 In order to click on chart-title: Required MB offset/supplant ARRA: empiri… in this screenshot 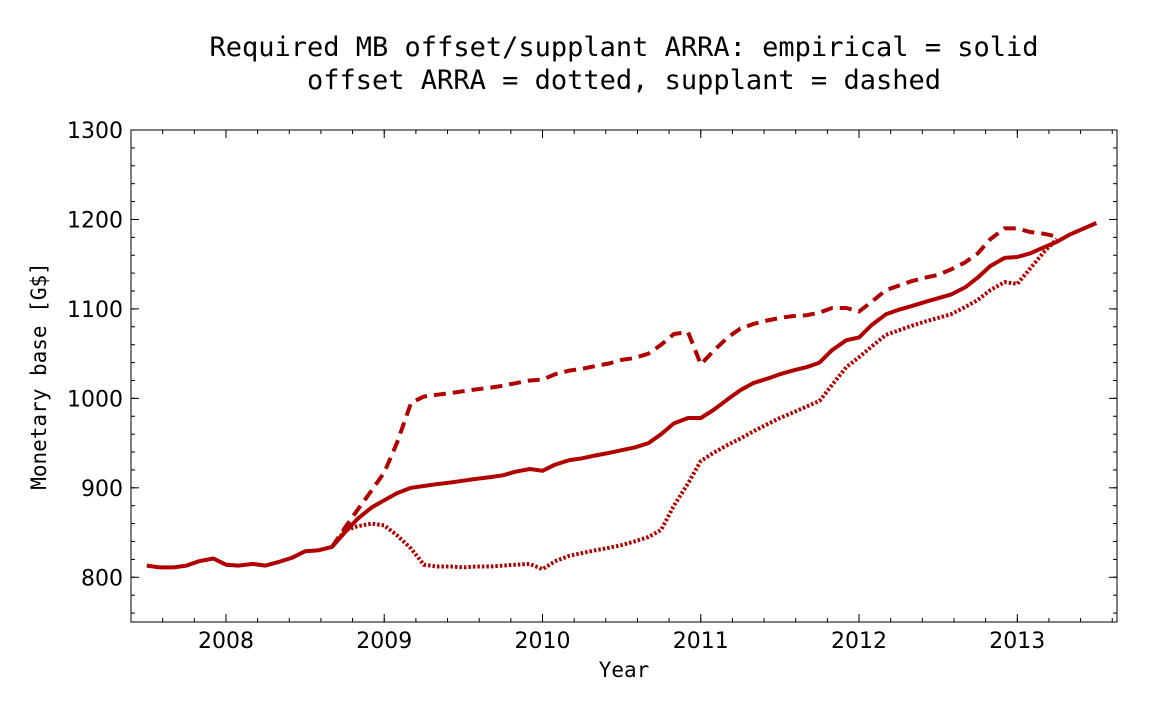, I will do `click(623, 47)`.